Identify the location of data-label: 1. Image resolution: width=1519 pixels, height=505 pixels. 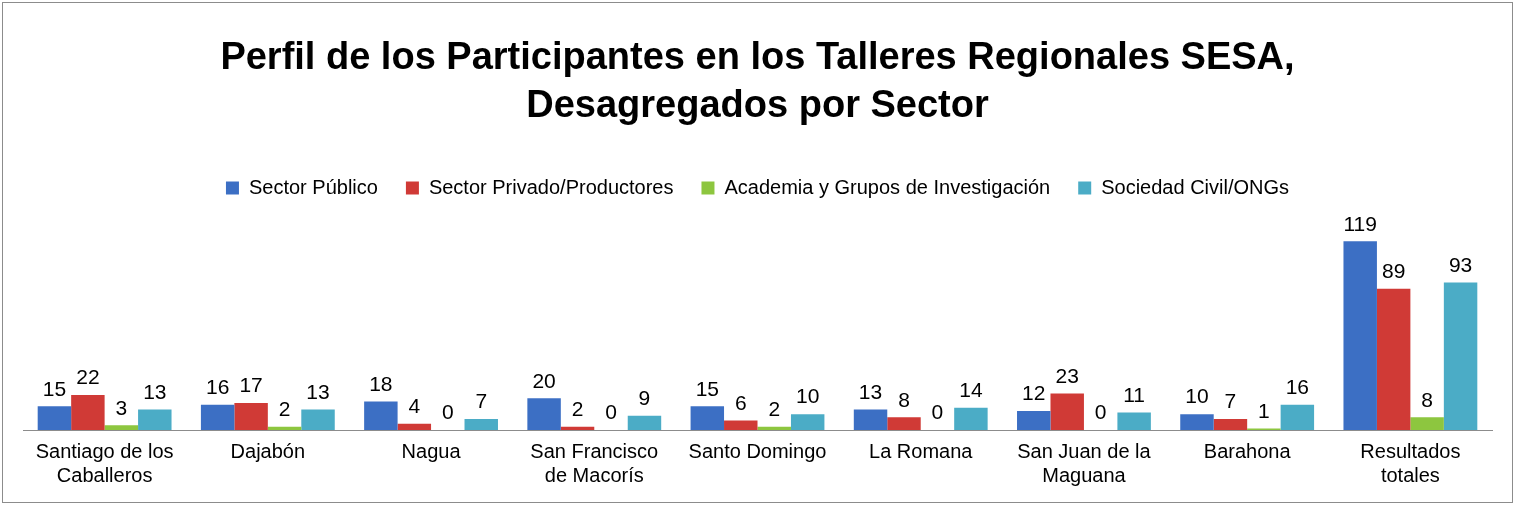
(1264, 410).